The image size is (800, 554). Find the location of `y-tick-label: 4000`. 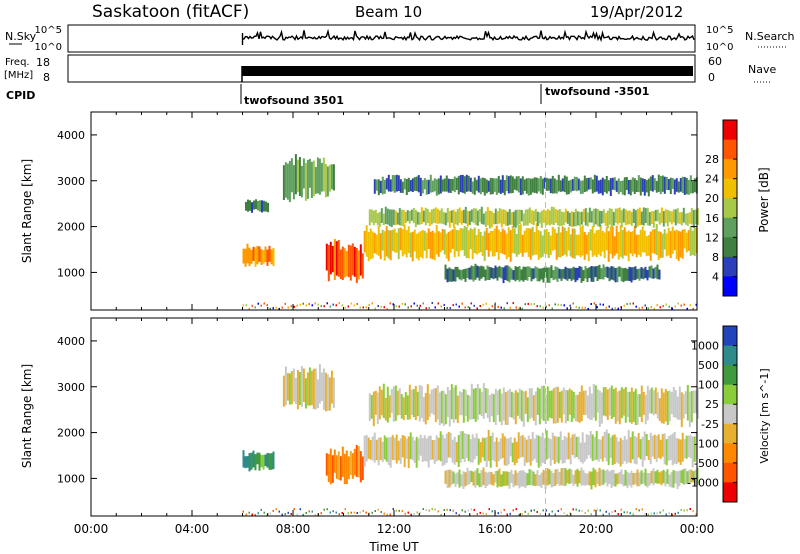

y-tick-label: 4000 is located at coordinates (71, 135).